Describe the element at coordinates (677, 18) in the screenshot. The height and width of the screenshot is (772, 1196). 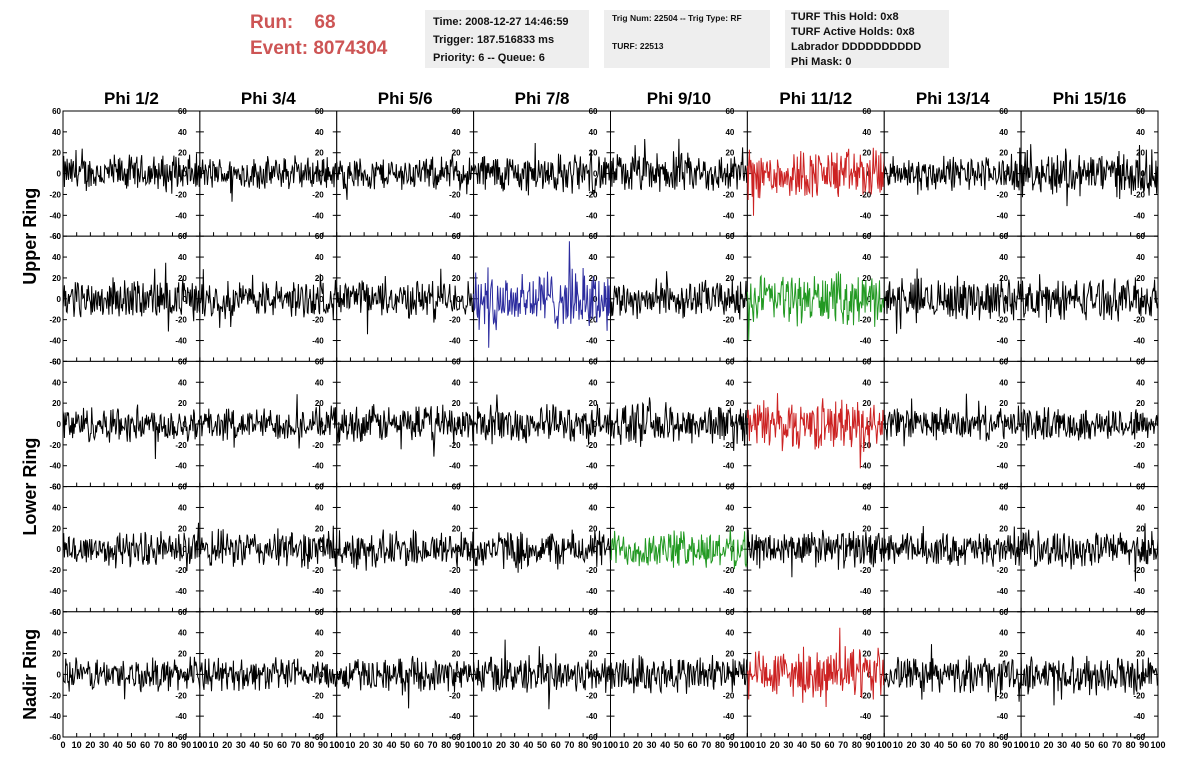
I see `trig-num-text: Trig Num: 22504 -- Trig Type: RF` at that location.